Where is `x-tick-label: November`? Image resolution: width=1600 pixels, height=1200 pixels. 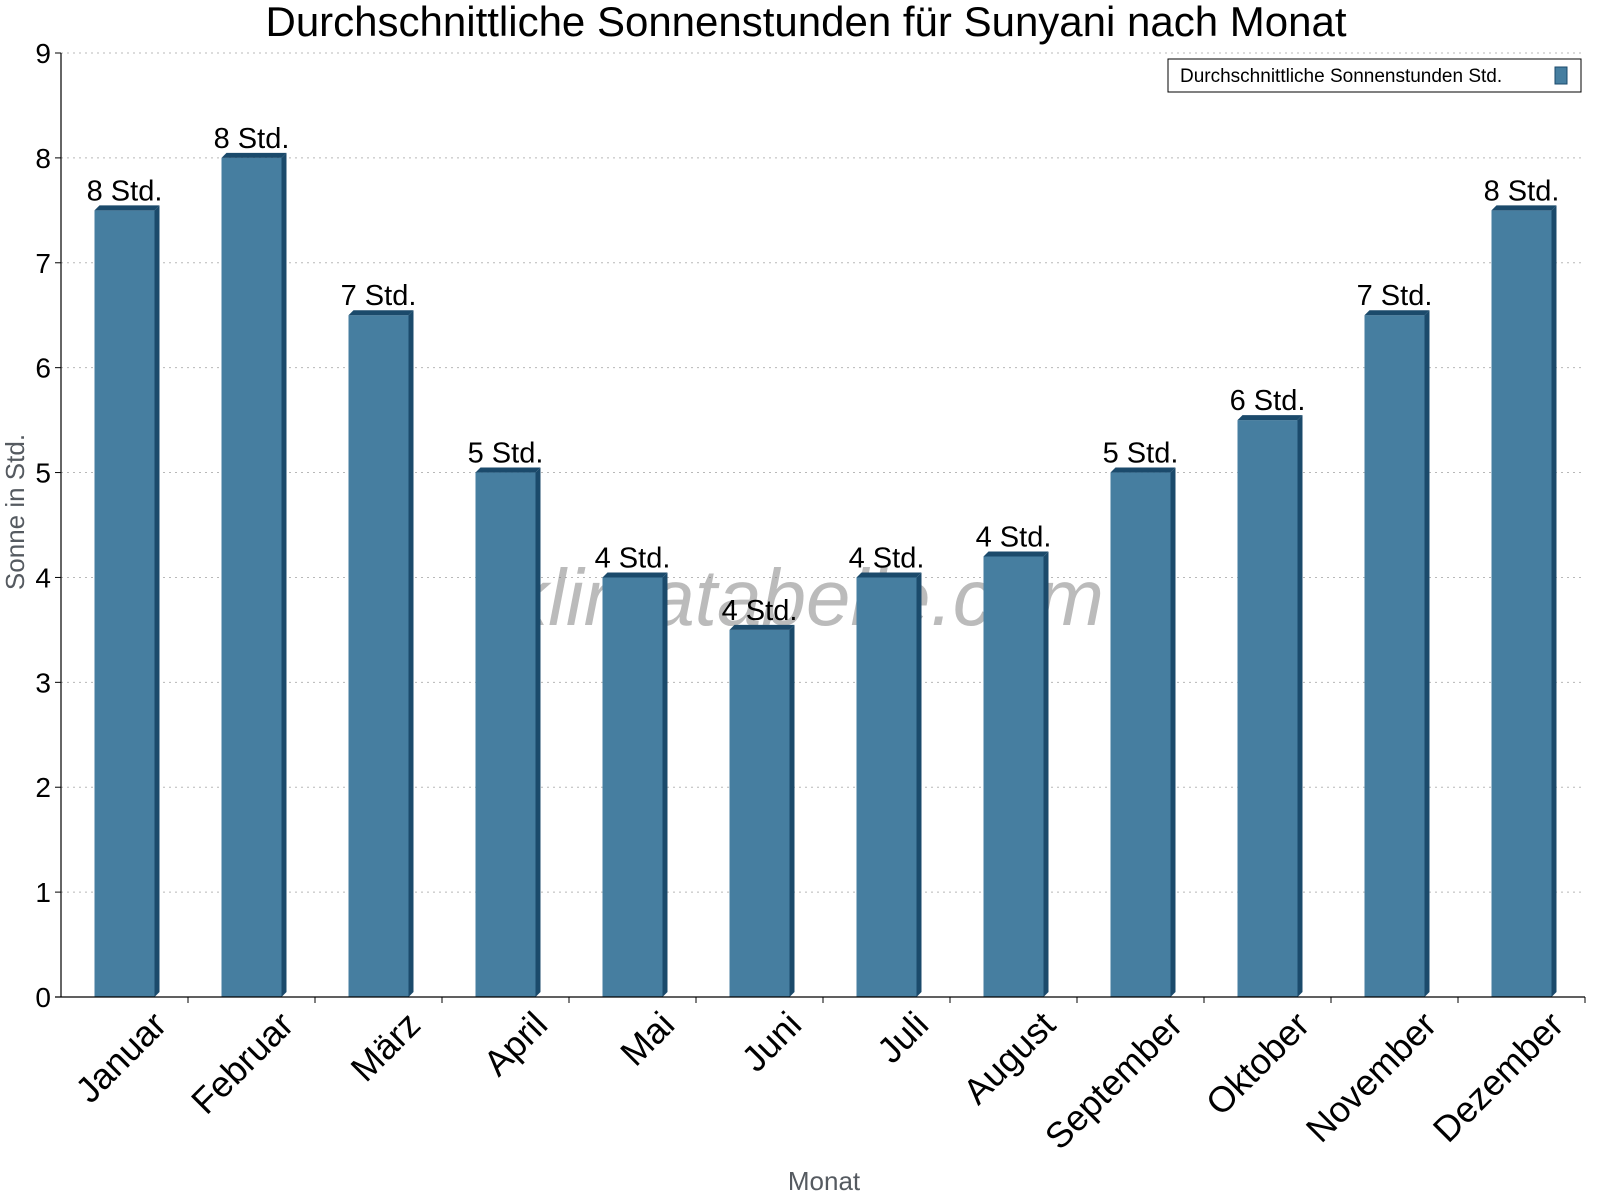 x-tick-label: November is located at coordinates (1371, 1077).